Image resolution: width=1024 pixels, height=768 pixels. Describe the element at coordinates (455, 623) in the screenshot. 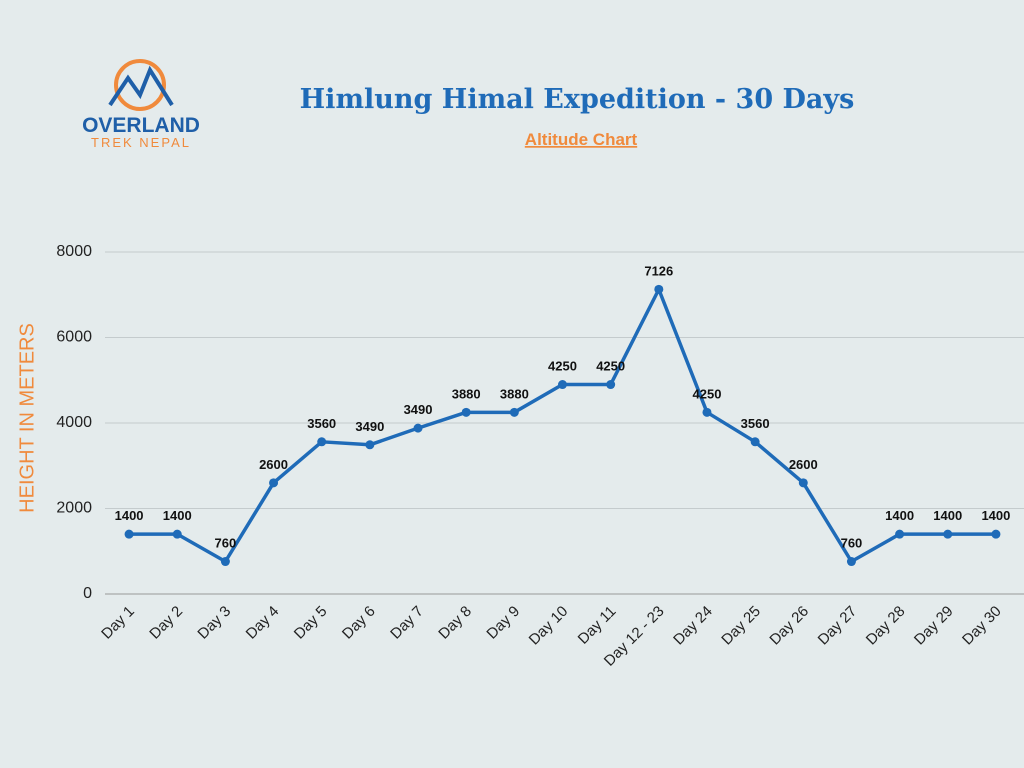

I see `x-tick-label: Day 8` at that location.